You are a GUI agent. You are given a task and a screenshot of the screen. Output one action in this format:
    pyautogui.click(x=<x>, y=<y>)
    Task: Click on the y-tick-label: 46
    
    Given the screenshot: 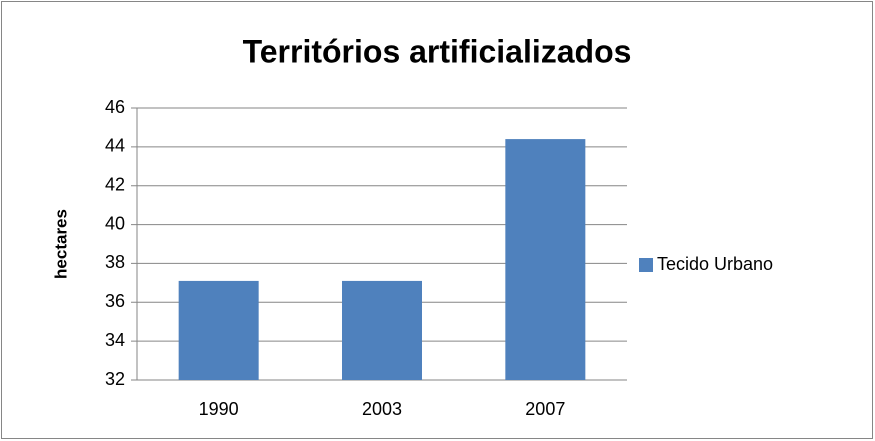 What is the action you would take?
    pyautogui.click(x=115, y=107)
    